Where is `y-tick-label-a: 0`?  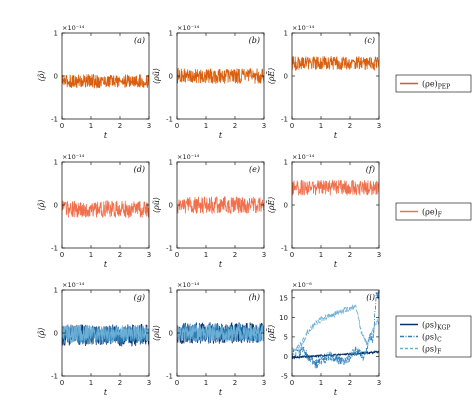 y-tick-label-a: 0 is located at coordinates (56, 77).